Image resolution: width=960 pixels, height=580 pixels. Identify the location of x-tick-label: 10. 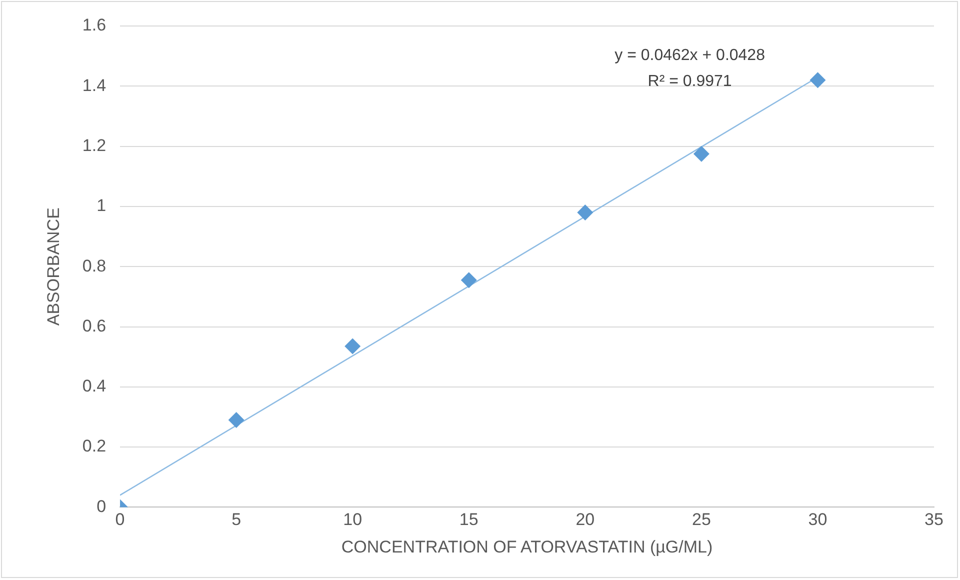
(352, 520).